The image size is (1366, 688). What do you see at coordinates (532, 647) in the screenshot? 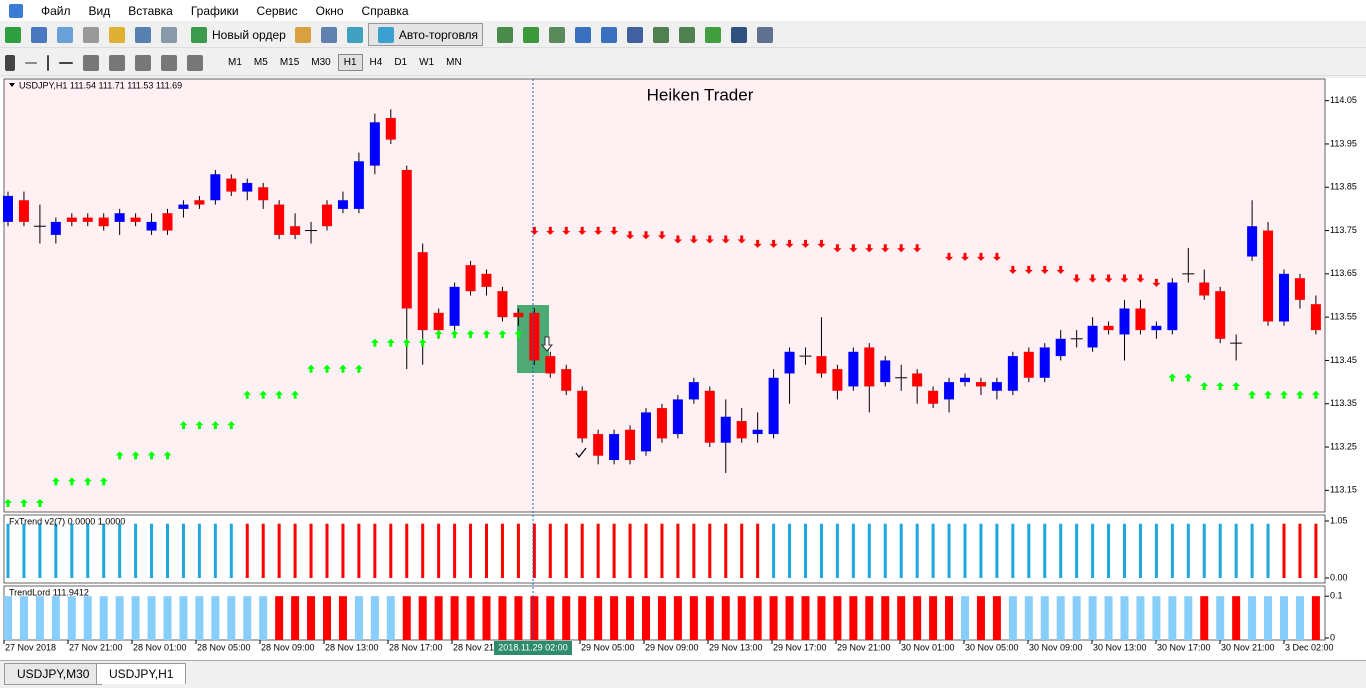
I see `crosshair-label: 2018.11.29 02:00` at bounding box center [532, 647].